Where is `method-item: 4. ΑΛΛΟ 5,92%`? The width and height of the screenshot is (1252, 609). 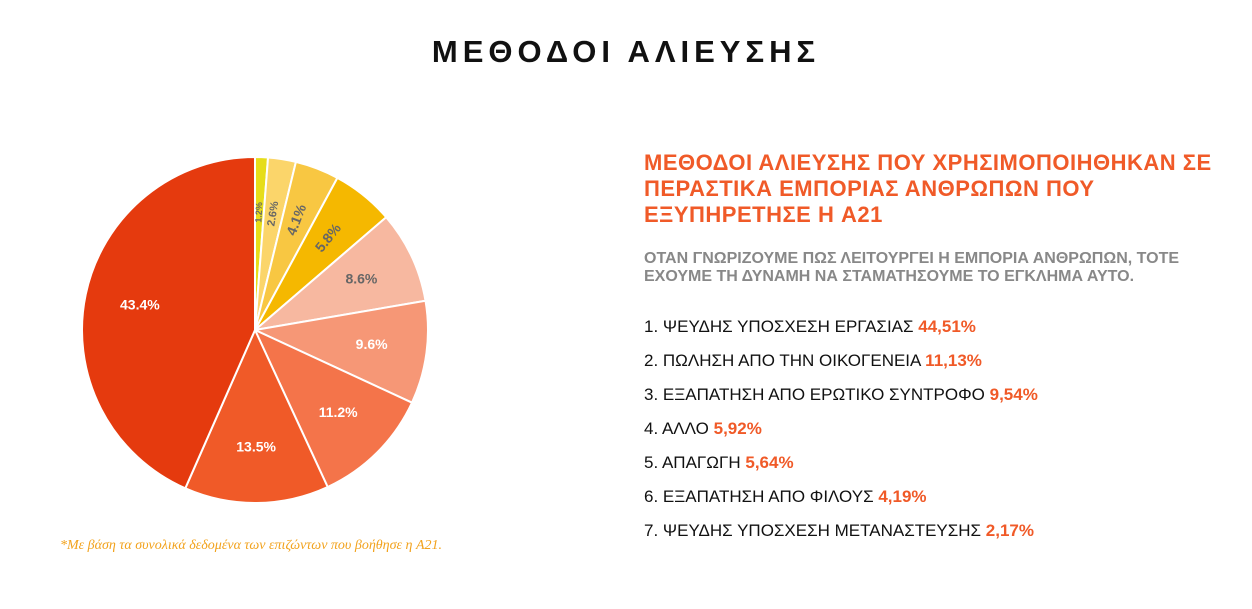
method-item: 4. ΑΛΛΟ 5,92% is located at coordinates (934, 429).